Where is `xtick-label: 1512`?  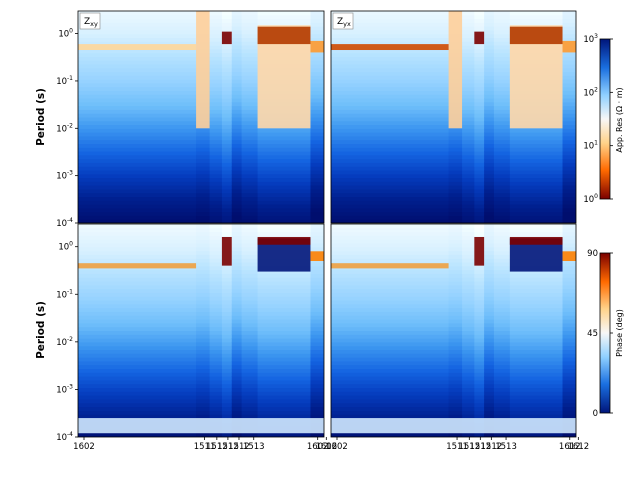
xtick-label: 1512 is located at coordinates (469, 447).